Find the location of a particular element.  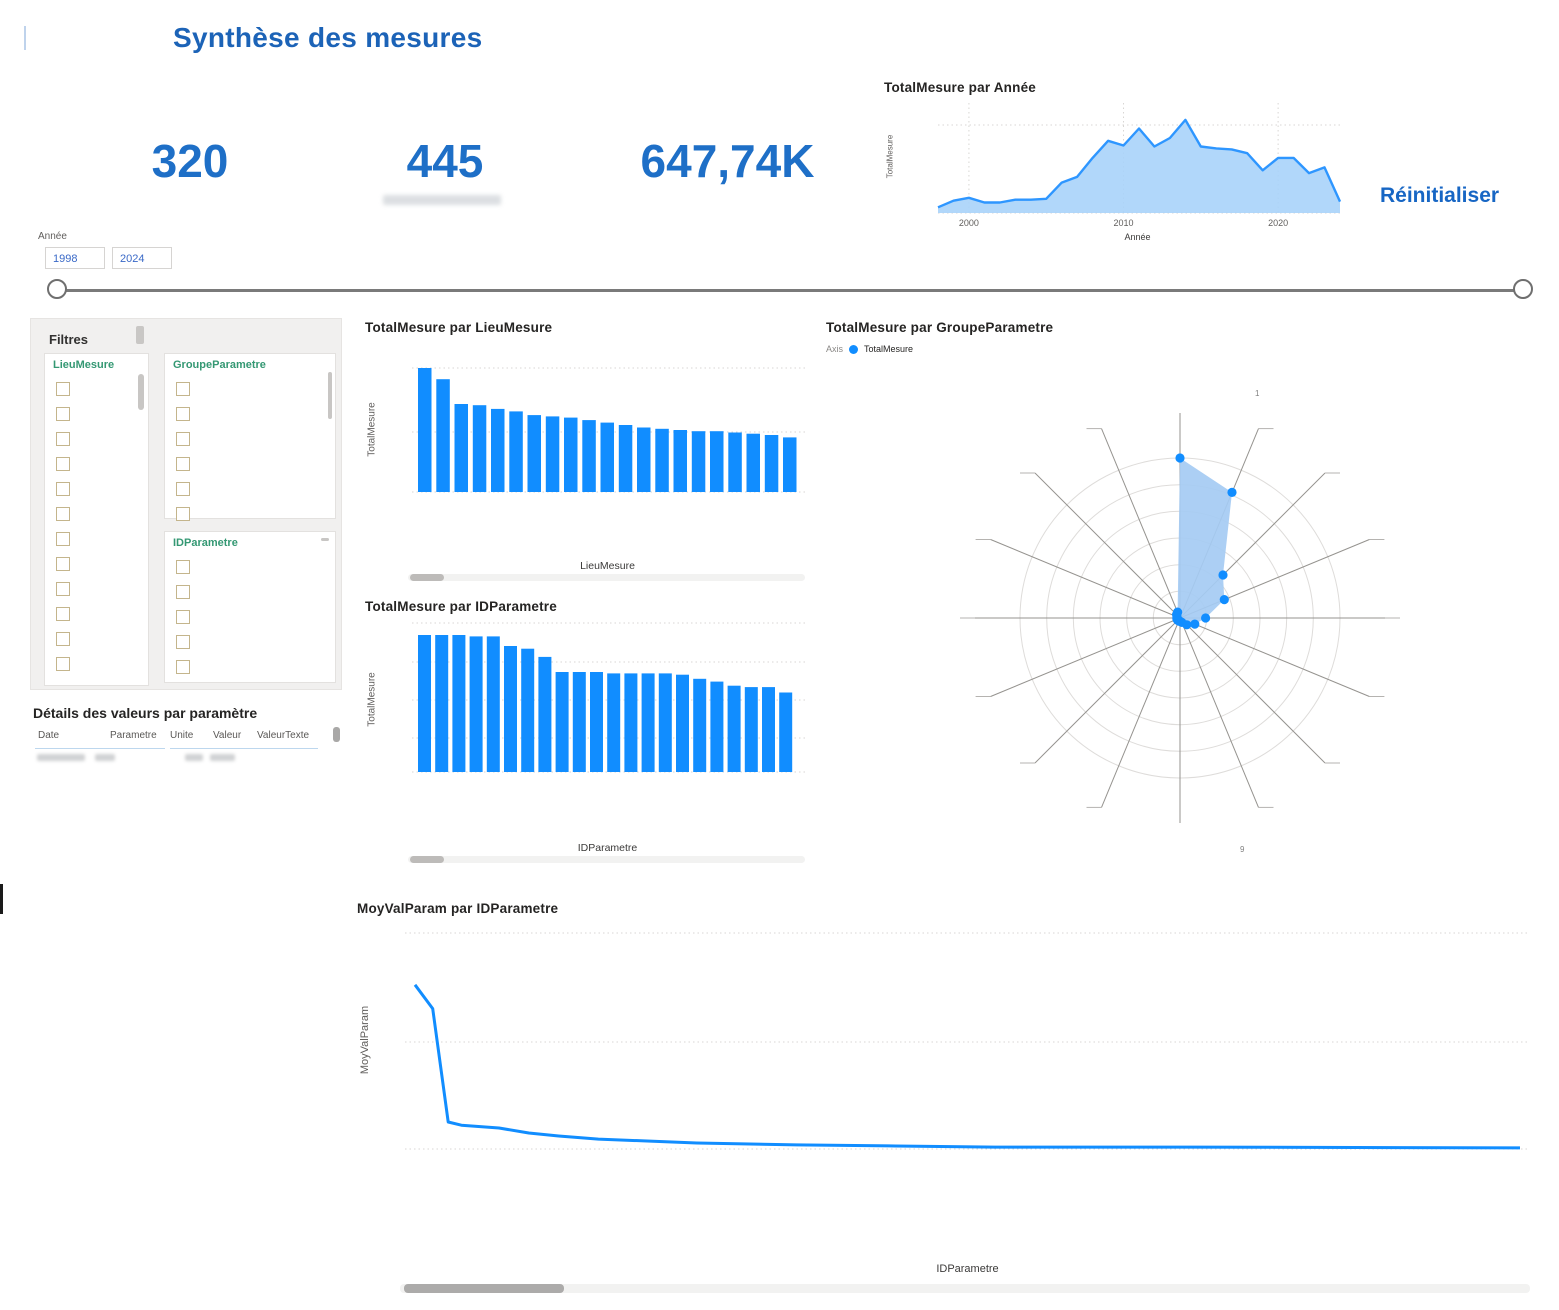

idparam-chart-scrollbar-thumb is located at coordinates (427, 859).